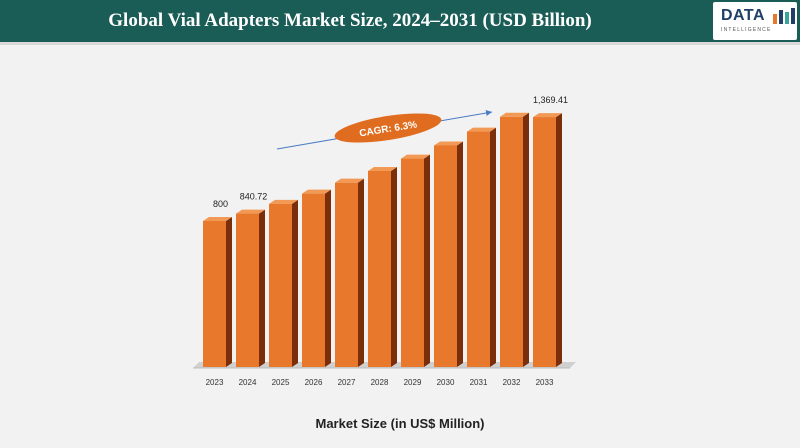 This screenshot has width=800, height=448. I want to click on x-tick-label: 2025, so click(281, 382).